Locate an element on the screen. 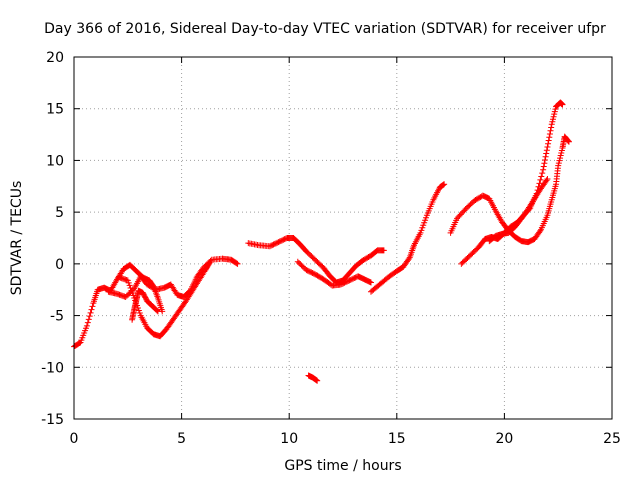 This screenshot has width=640, height=480. x-tick-label: 25 is located at coordinates (612, 439).